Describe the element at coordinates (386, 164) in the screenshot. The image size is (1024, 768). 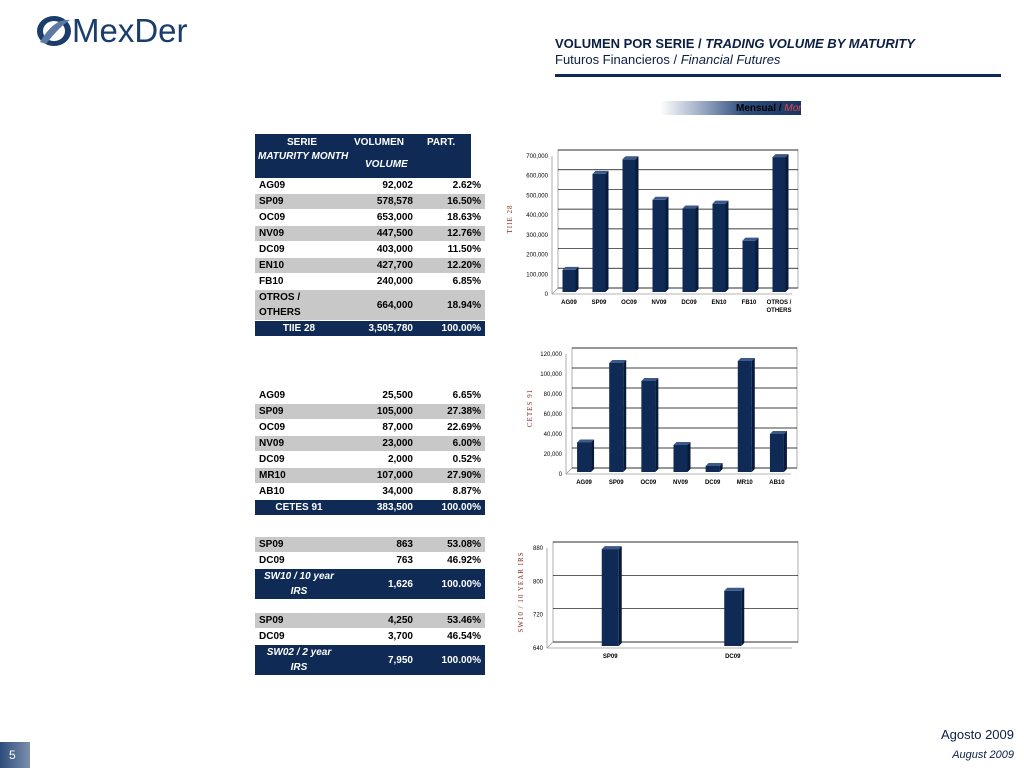
I see `header-volume: VOLUME` at that location.